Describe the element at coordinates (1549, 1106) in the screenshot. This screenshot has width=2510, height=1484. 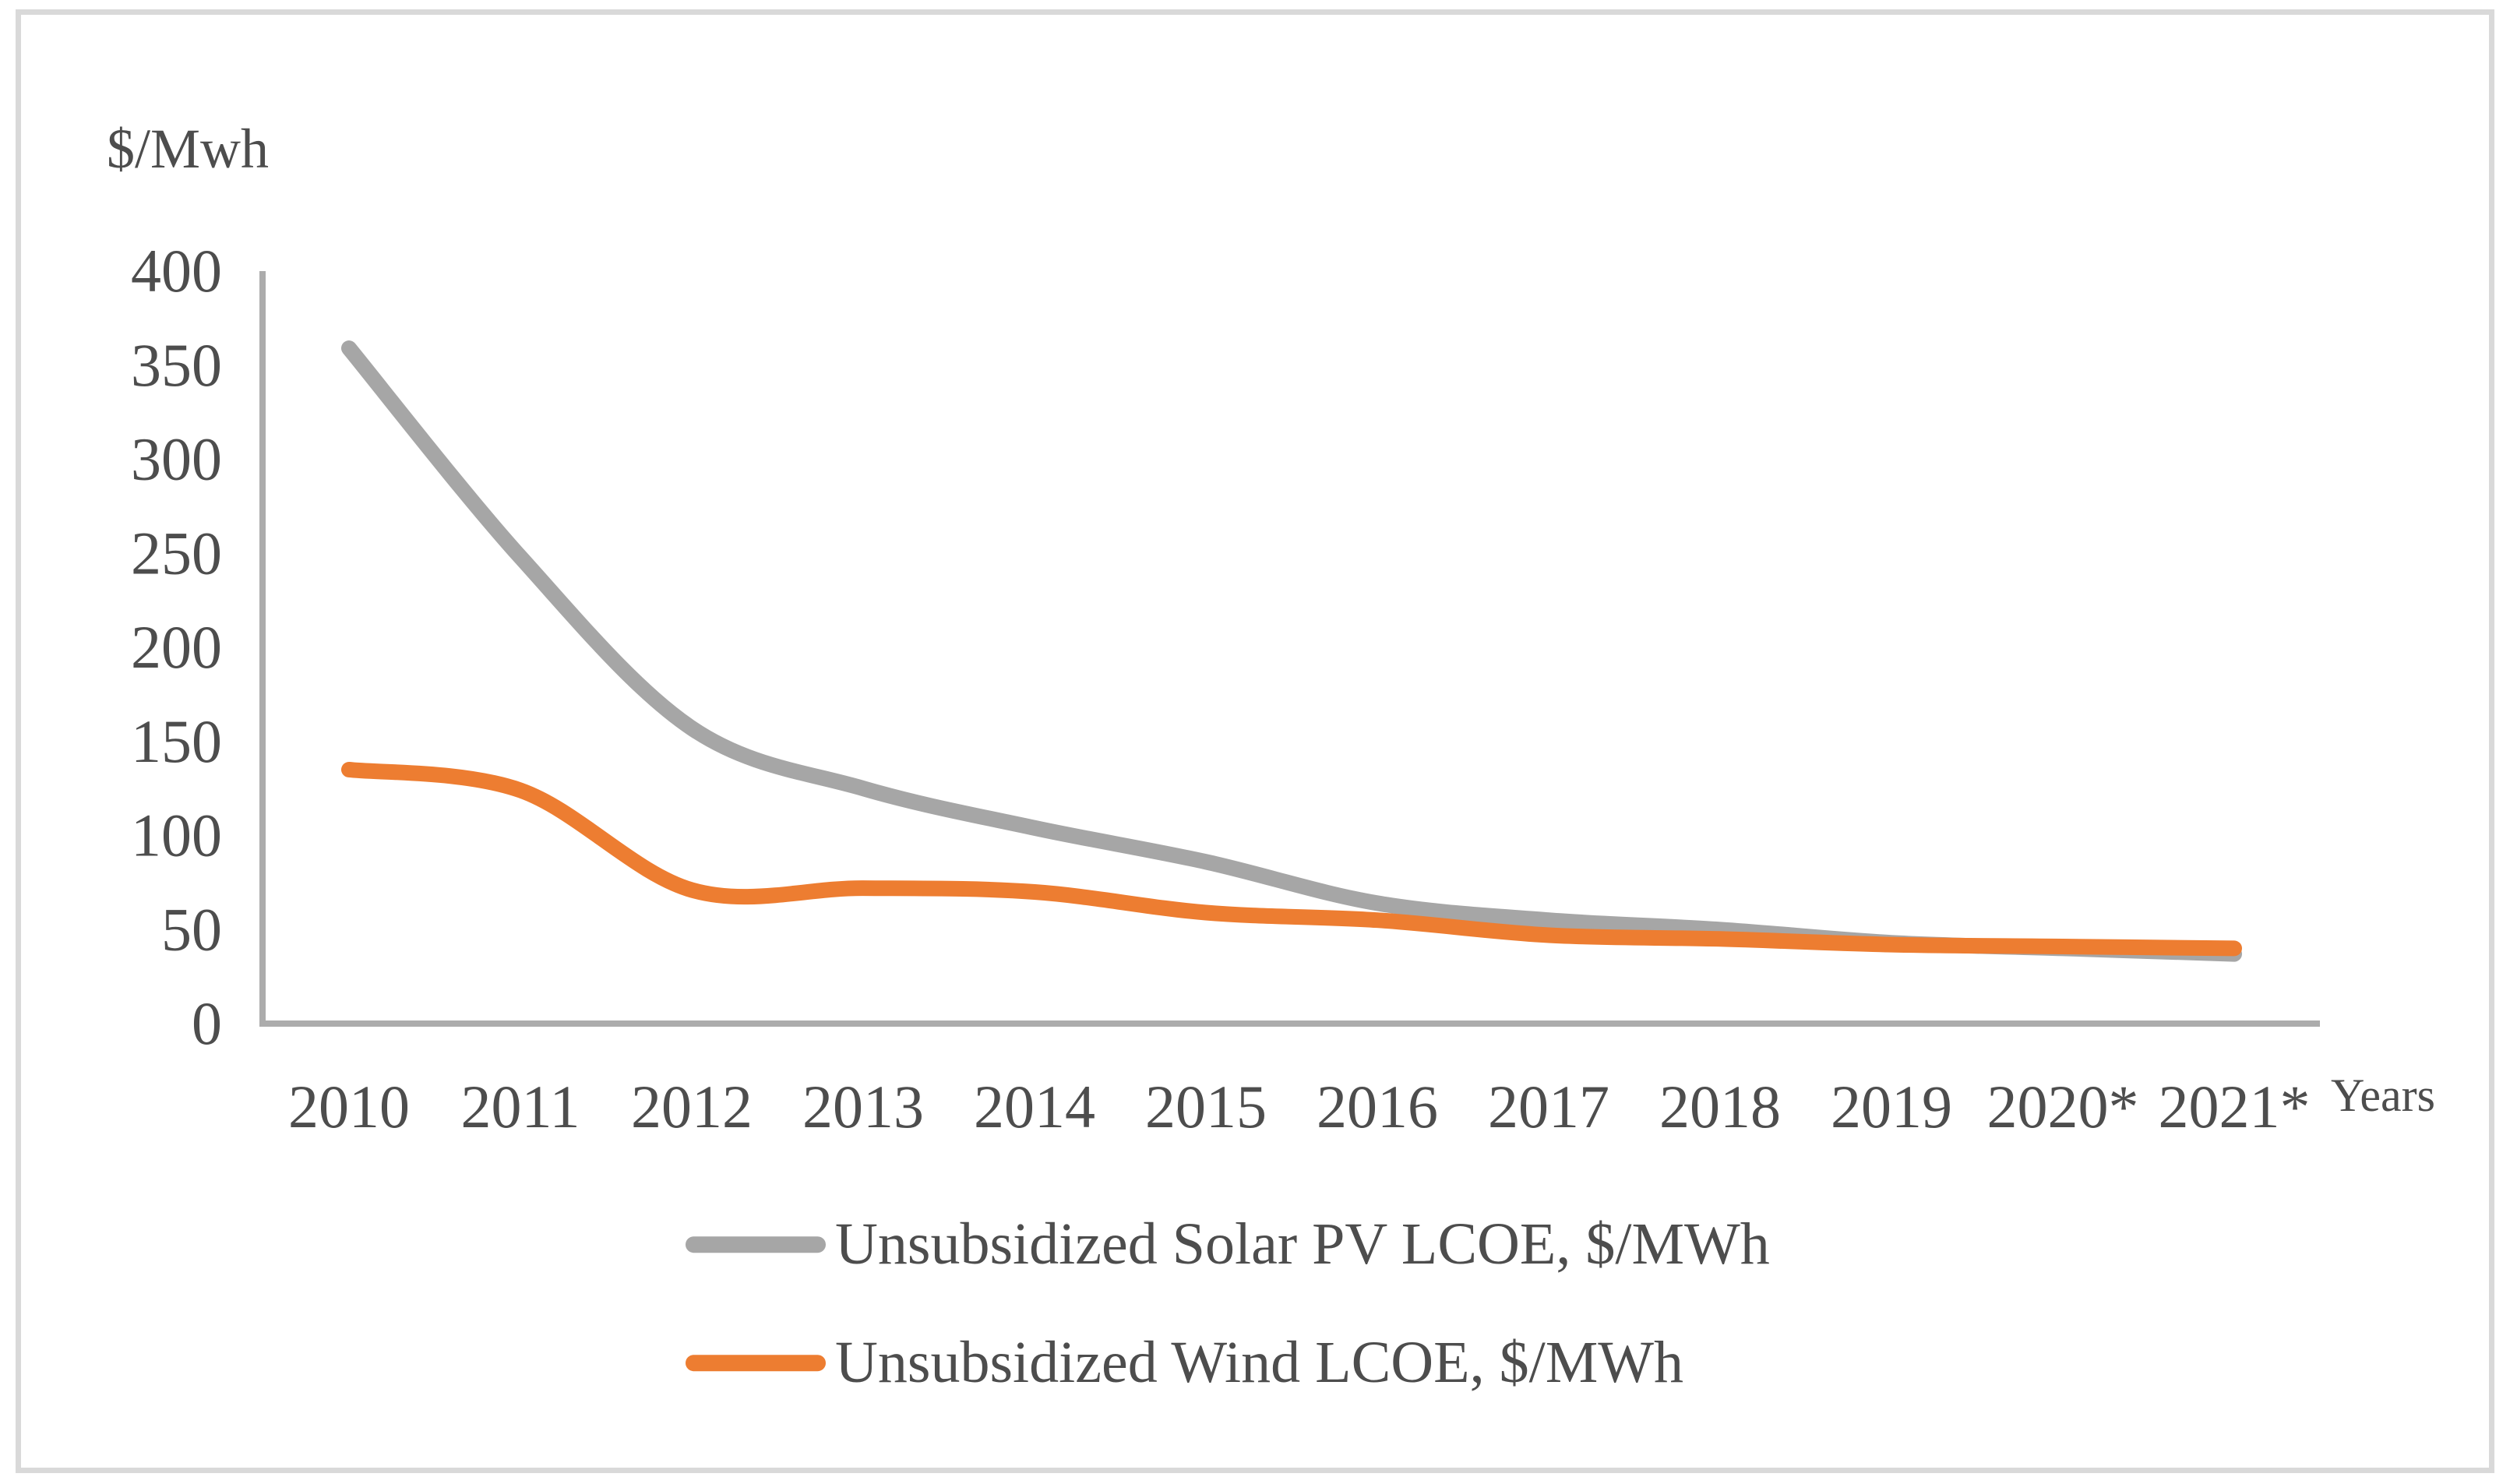
I see `x-tick-label: 2017` at that location.